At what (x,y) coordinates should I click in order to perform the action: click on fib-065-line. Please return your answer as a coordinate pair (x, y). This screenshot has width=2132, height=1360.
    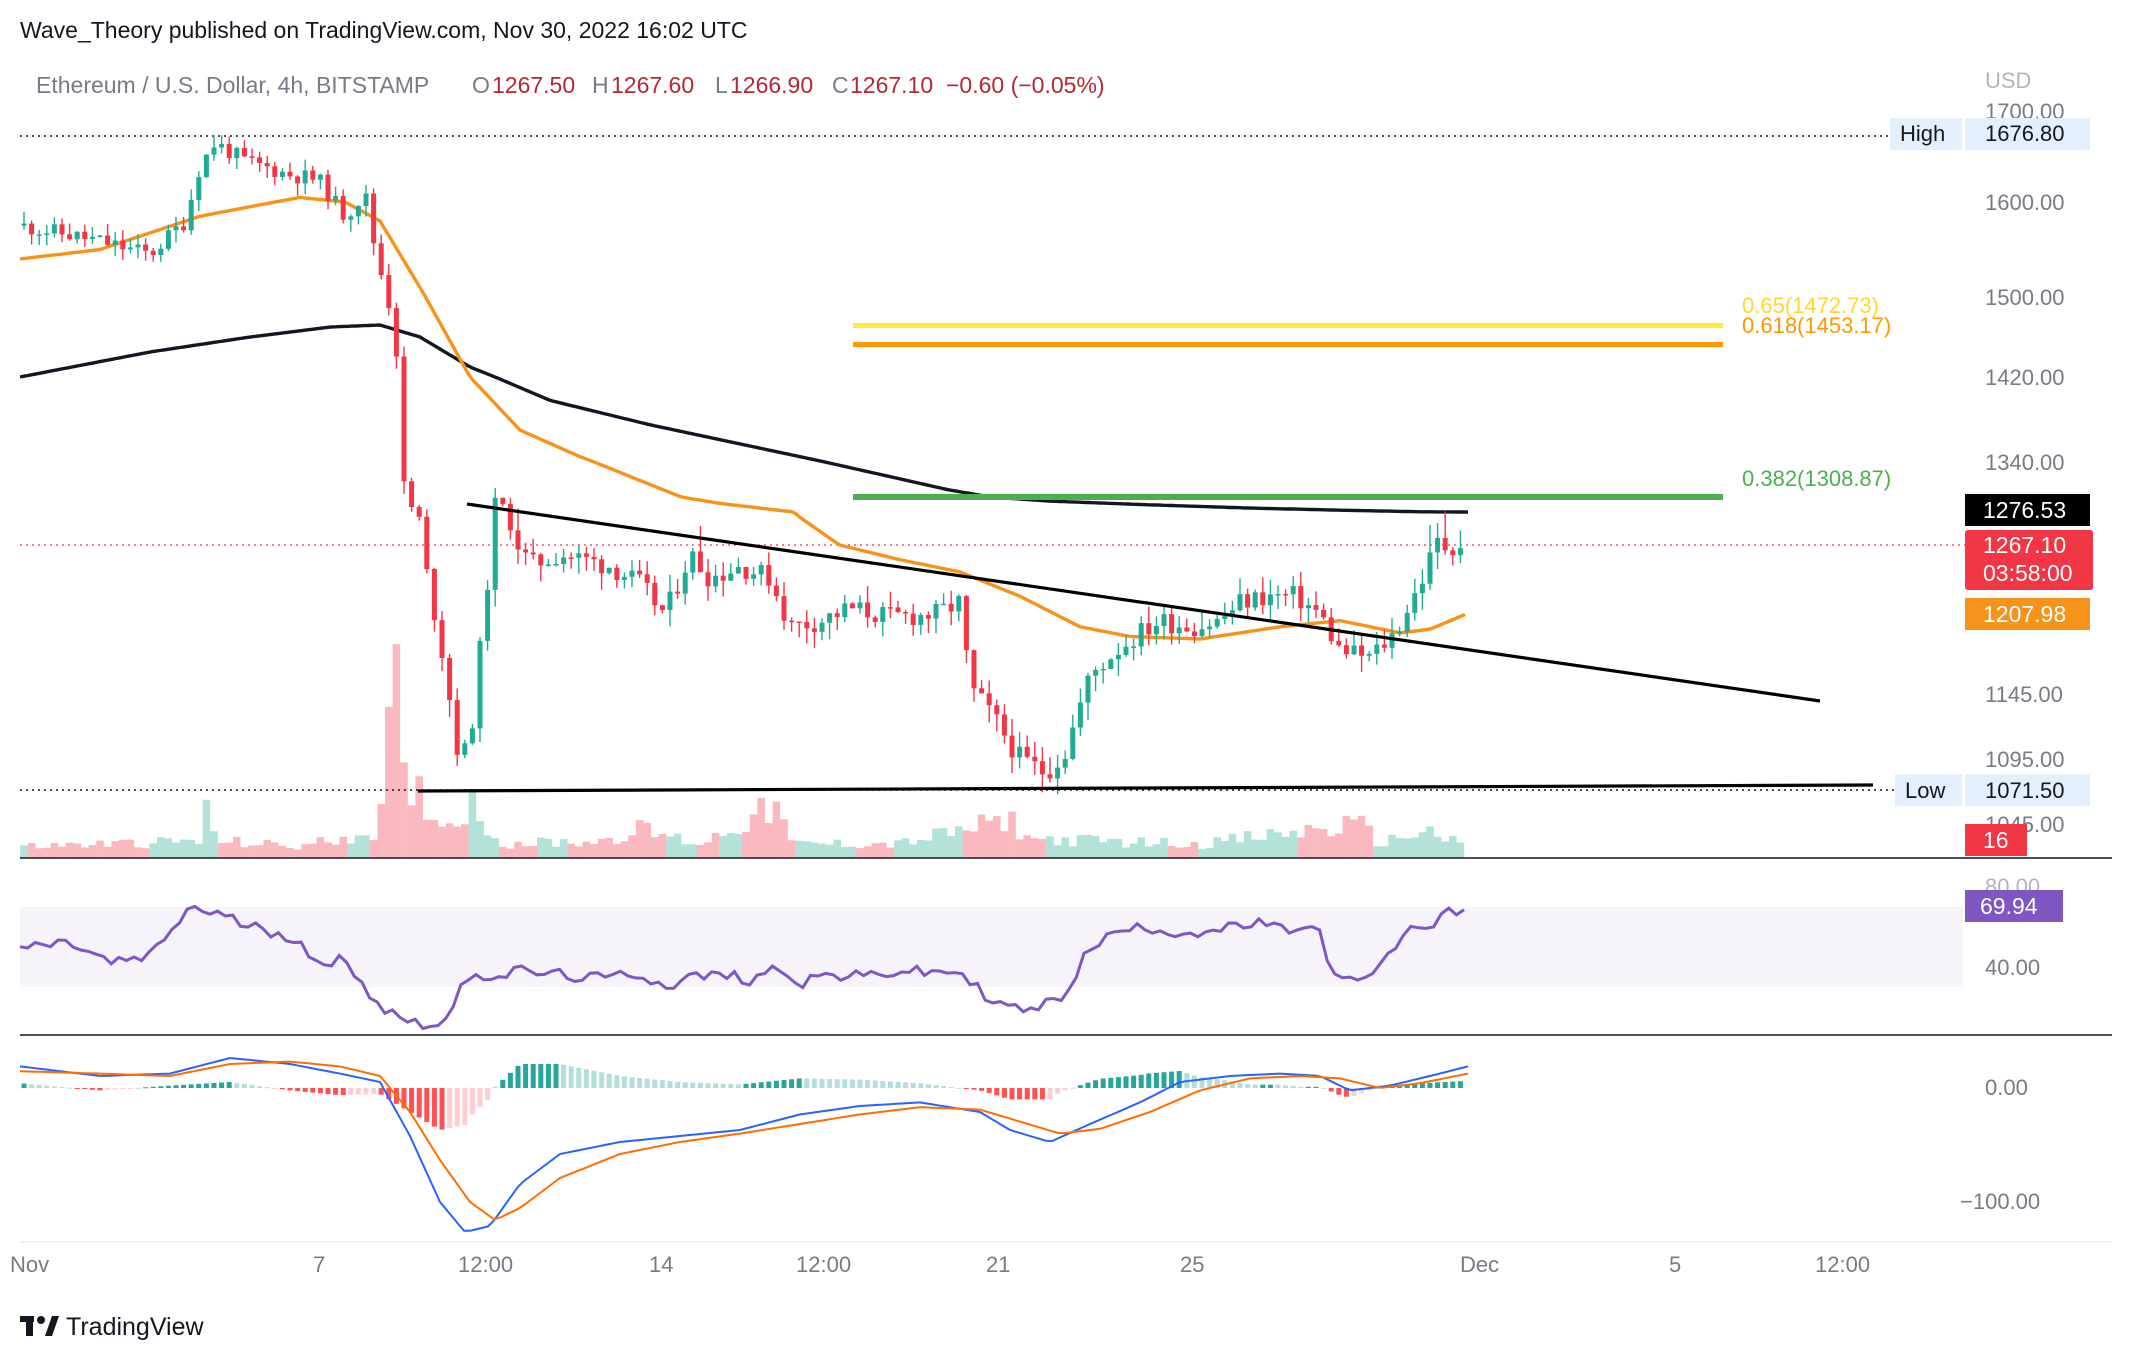
    Looking at the image, I should click on (1288, 325).